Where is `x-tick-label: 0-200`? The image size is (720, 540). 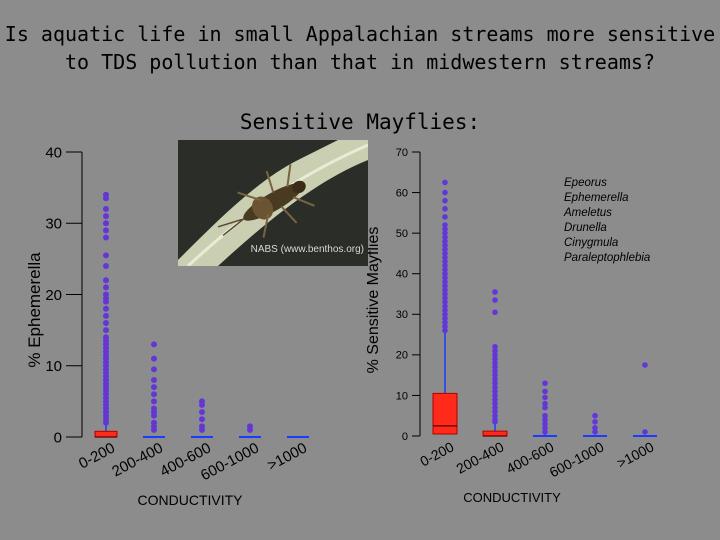
x-tick-label: 0-200 is located at coordinates (436, 453).